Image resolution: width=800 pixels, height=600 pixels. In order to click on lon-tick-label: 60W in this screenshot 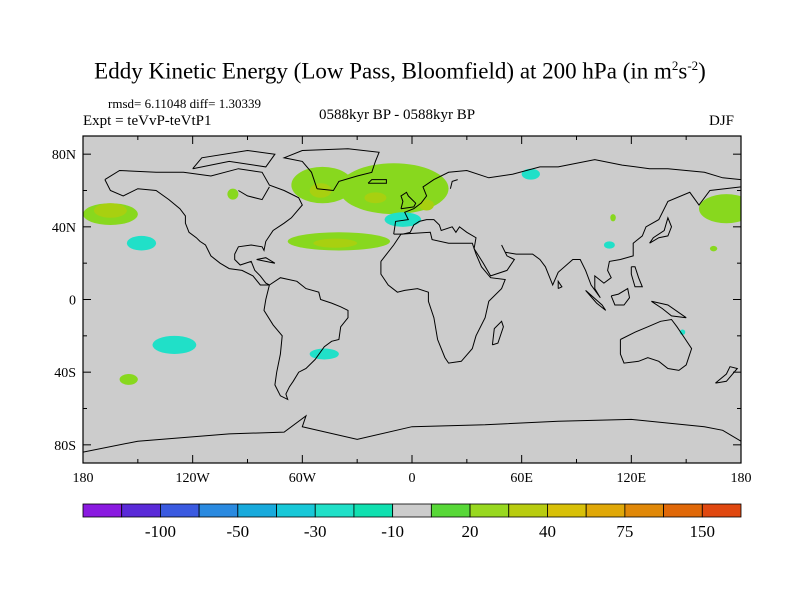, I will do `click(303, 478)`.